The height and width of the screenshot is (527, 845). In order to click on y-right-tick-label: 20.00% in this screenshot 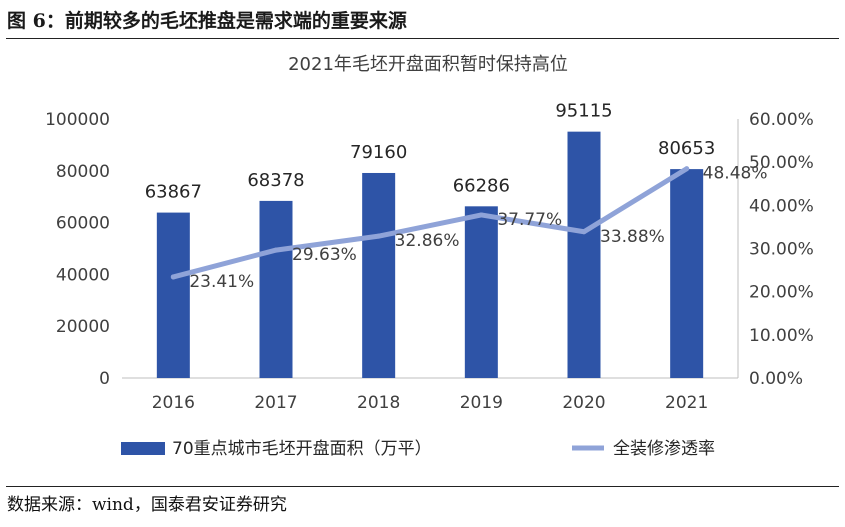, I will do `click(781, 293)`.